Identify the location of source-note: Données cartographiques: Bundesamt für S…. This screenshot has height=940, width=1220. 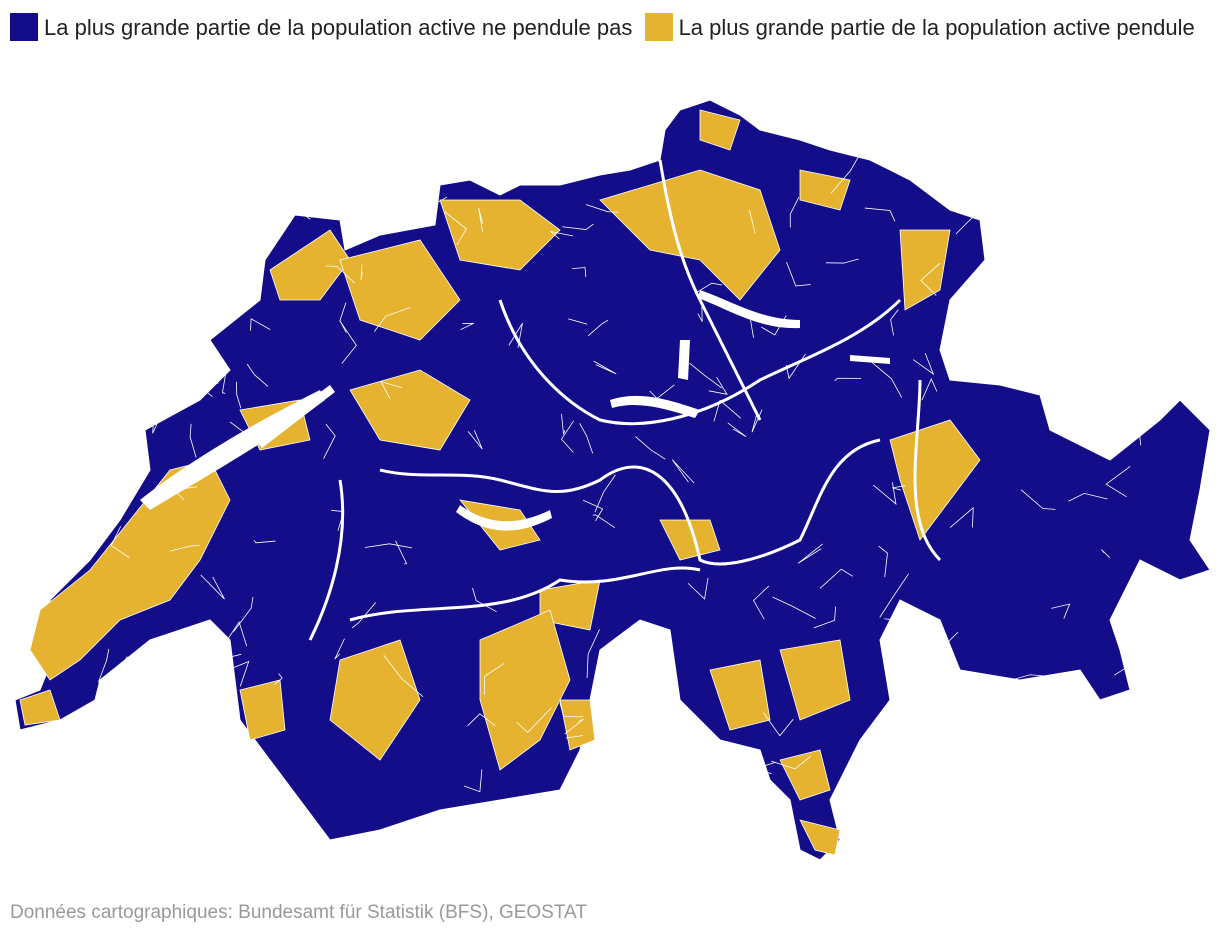
(298, 912).